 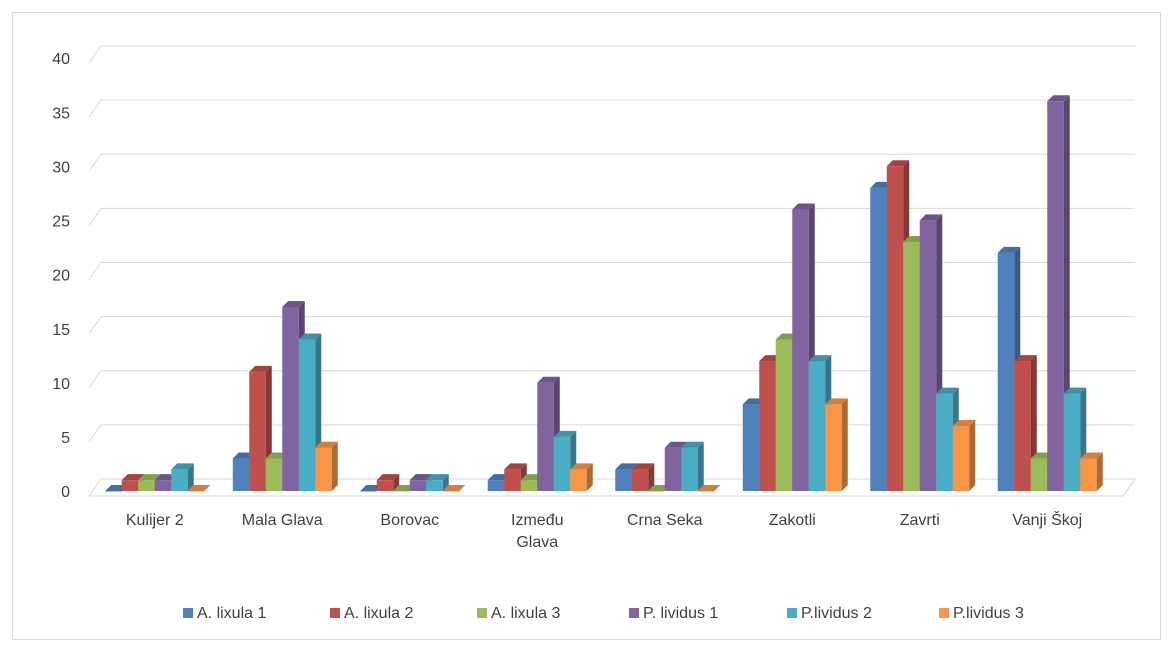 What do you see at coordinates (836, 613) in the screenshot?
I see `legend-label: P.lividus 2` at bounding box center [836, 613].